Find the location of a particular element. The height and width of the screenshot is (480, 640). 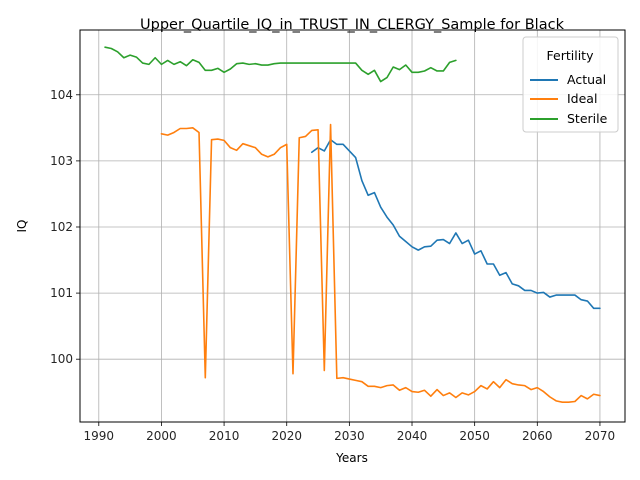

legend: Fertility Actual Ideal Sterile is located at coordinates (570, 84).